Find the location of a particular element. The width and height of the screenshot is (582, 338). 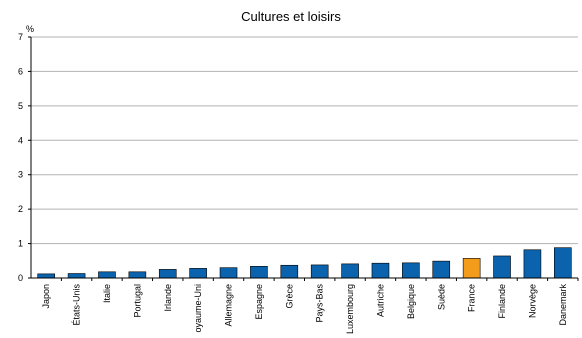

y-tick-label: 4 is located at coordinates (20, 140).